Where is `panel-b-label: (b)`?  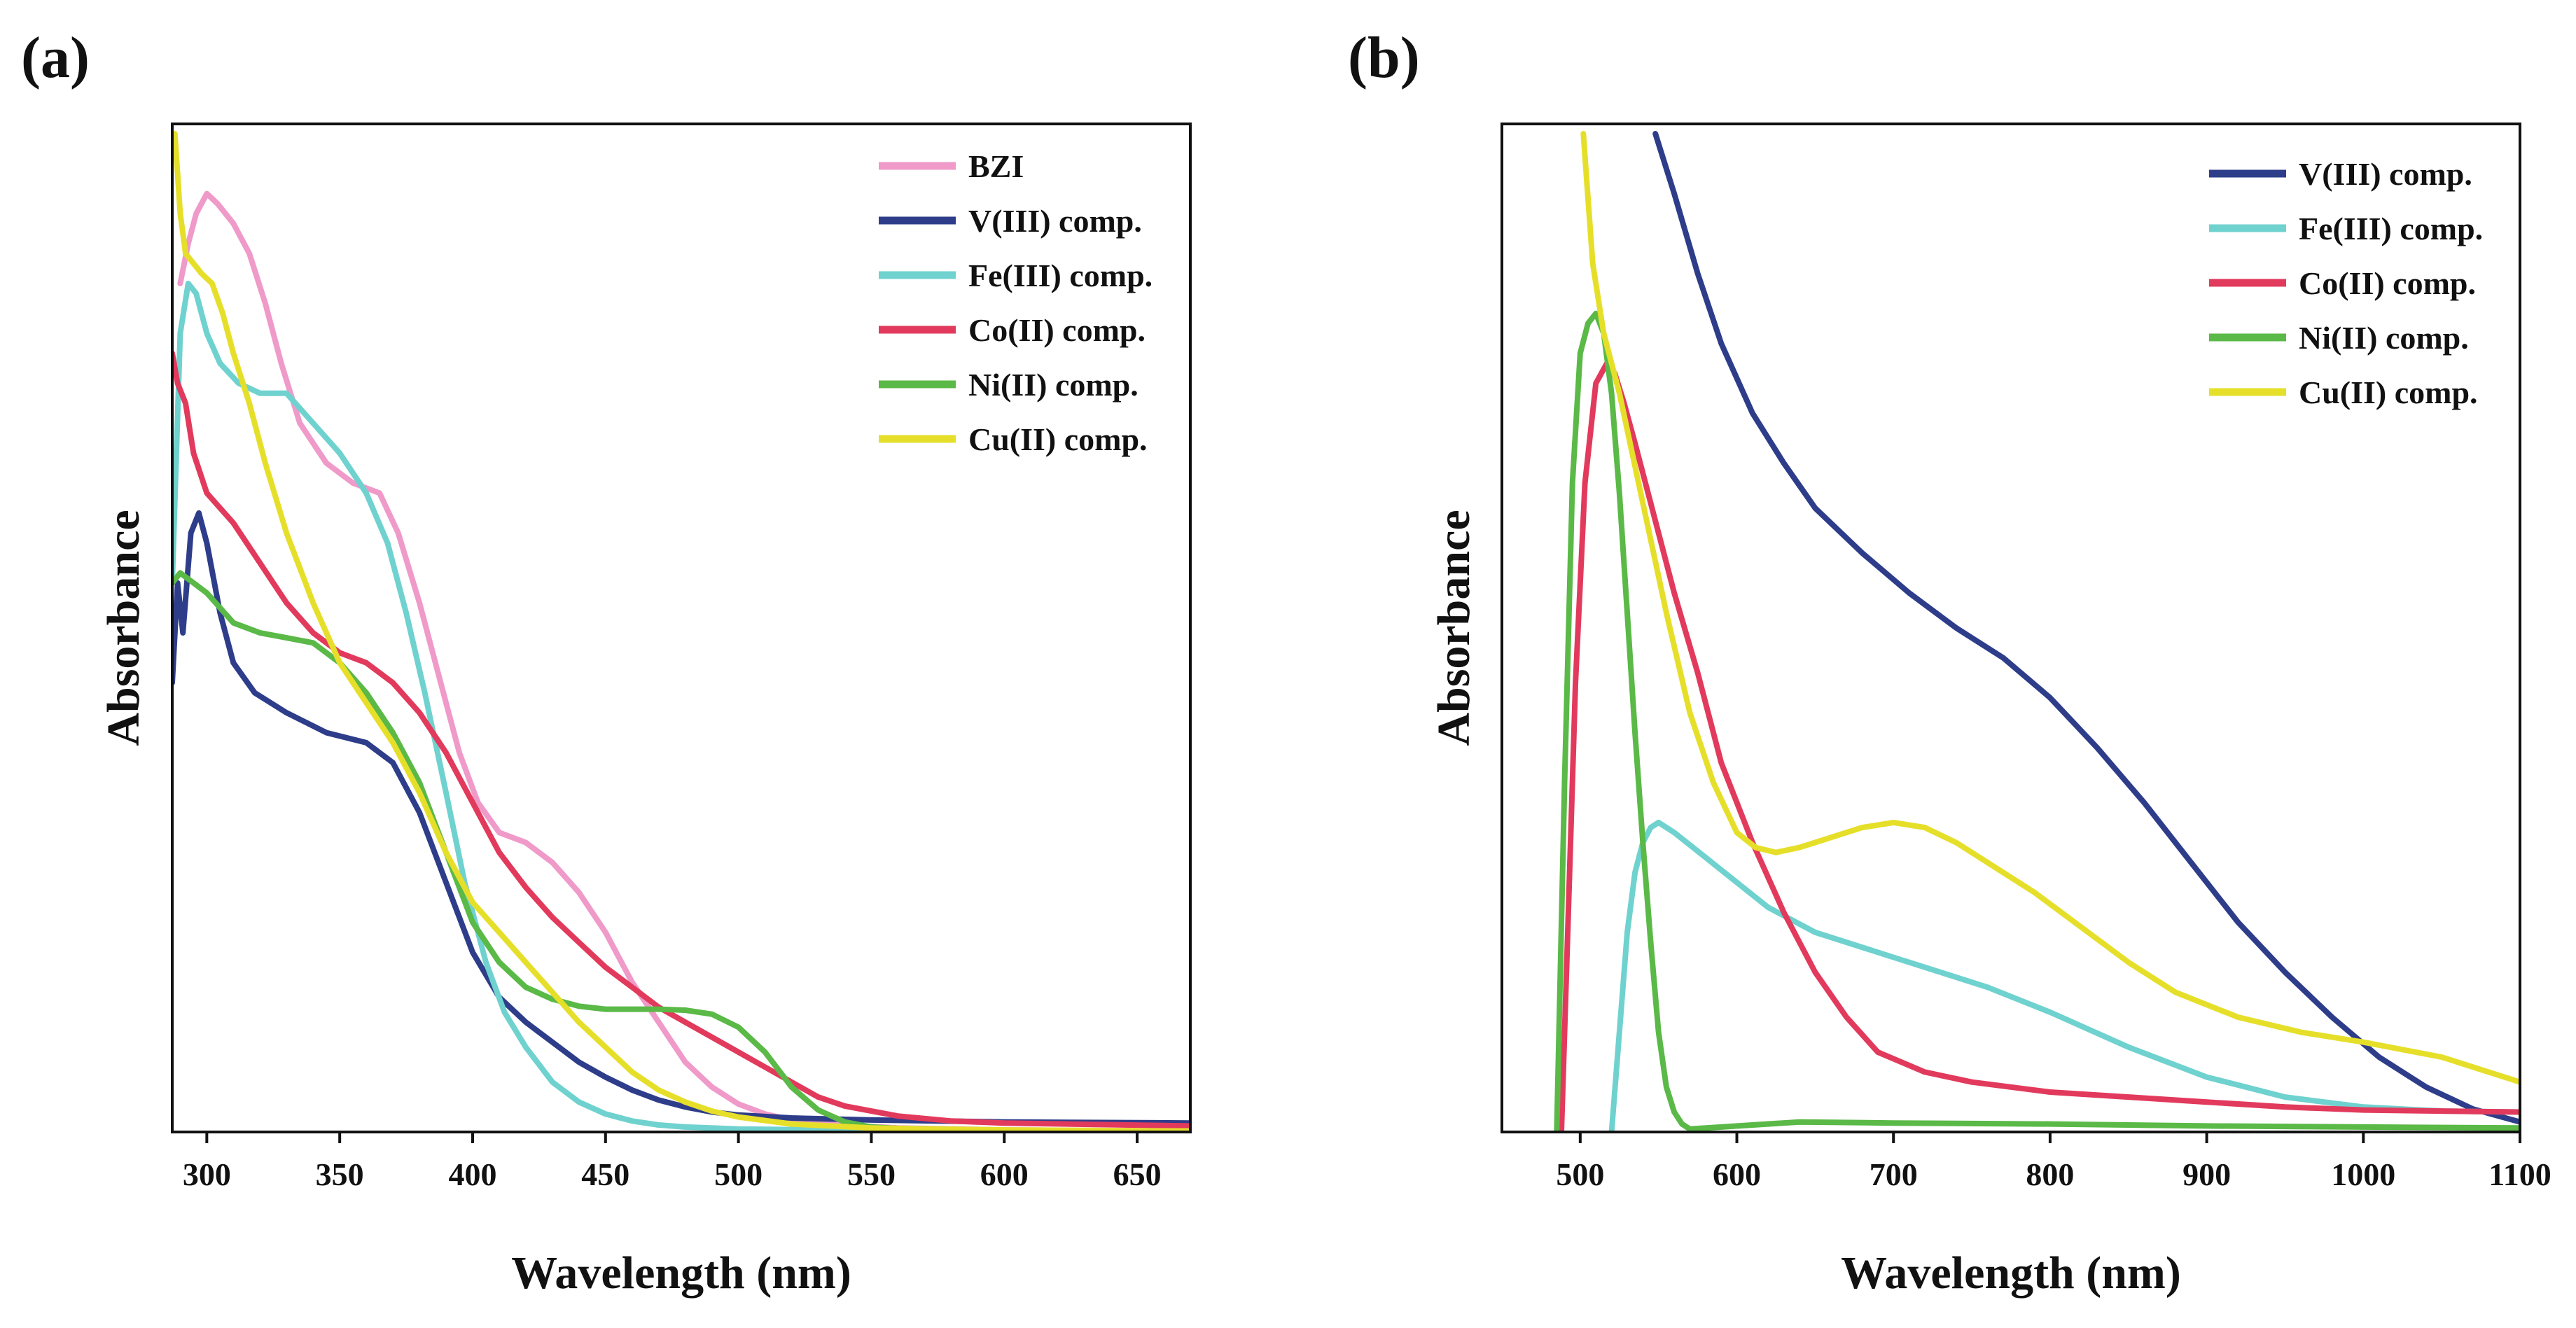
panel-b-label: (b) is located at coordinates (1384, 58).